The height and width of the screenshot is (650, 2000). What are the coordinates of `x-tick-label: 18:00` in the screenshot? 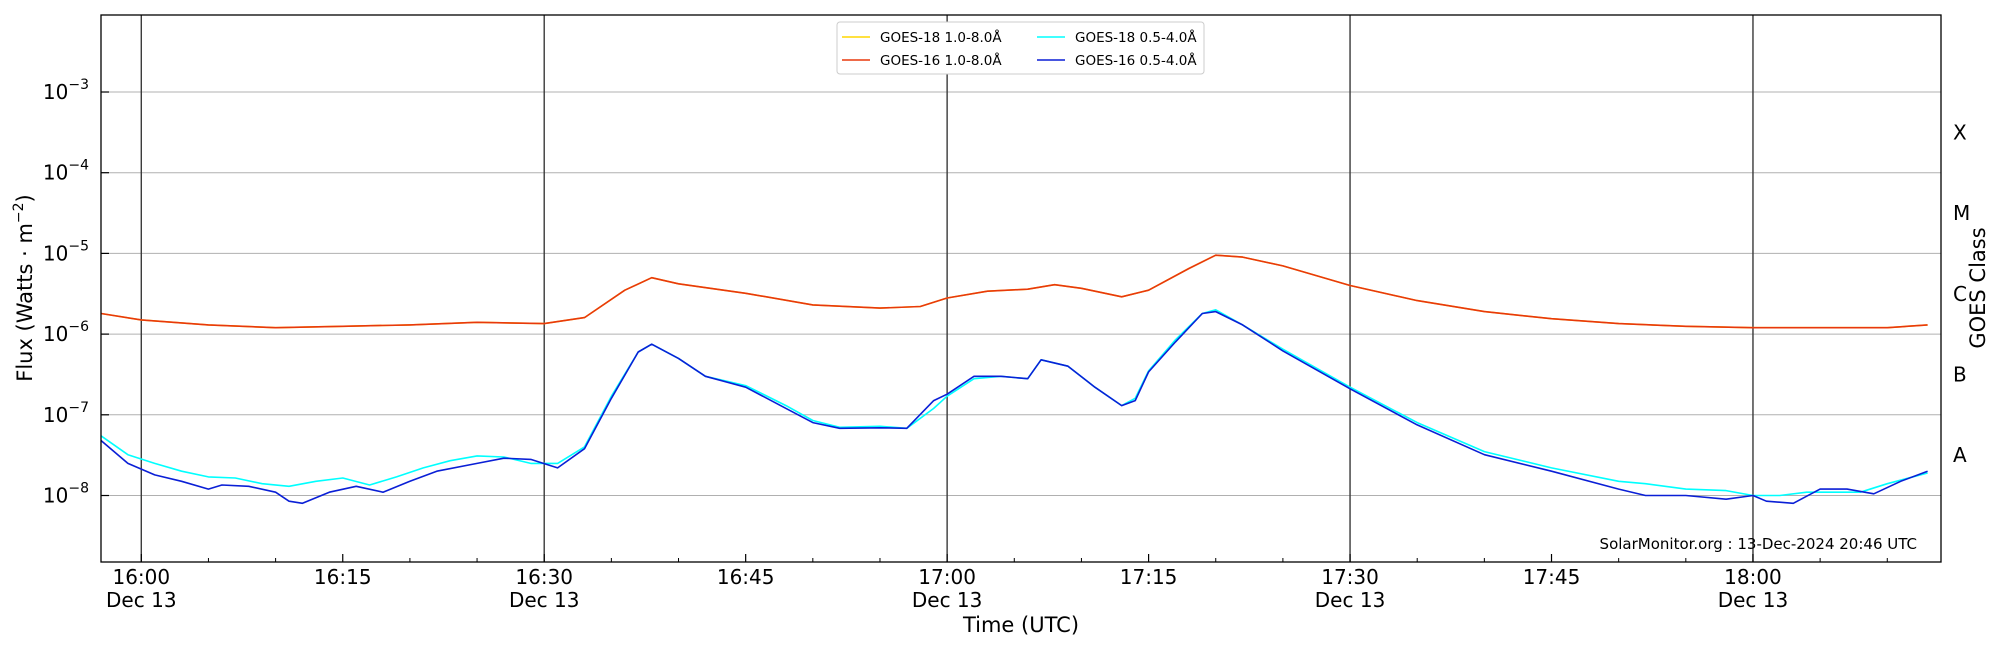 It's located at (1753, 577).